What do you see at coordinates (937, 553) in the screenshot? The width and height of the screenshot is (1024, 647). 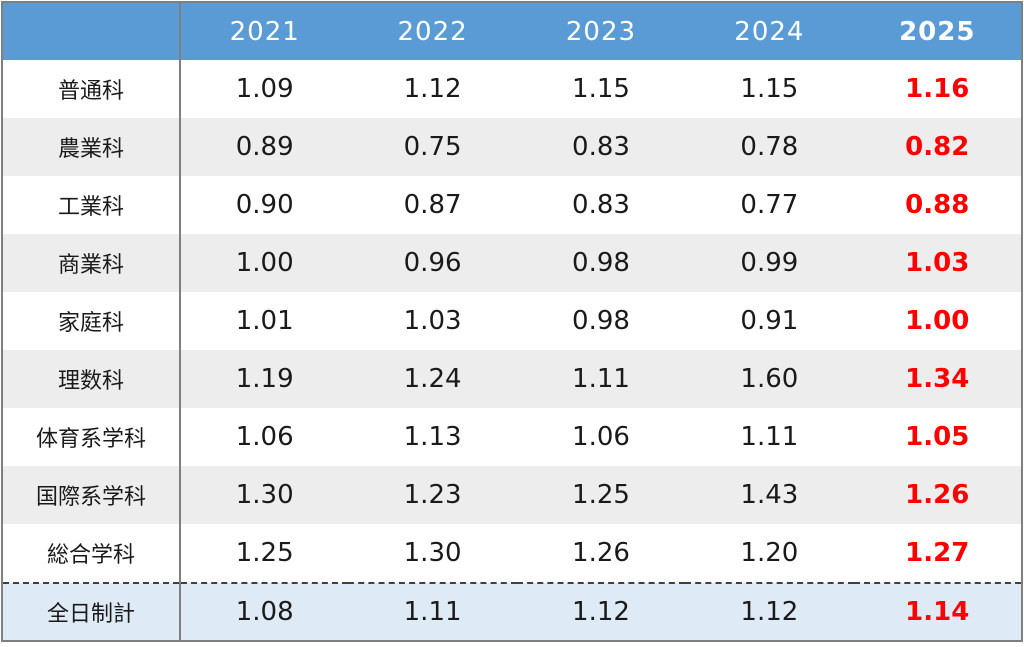 I see `value-cell-latest: 1.27` at bounding box center [937, 553].